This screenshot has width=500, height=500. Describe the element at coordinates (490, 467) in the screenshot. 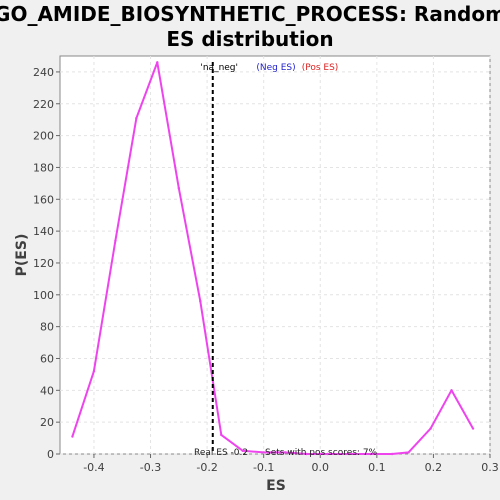

I see `x-tick-label: 0.3` at that location.